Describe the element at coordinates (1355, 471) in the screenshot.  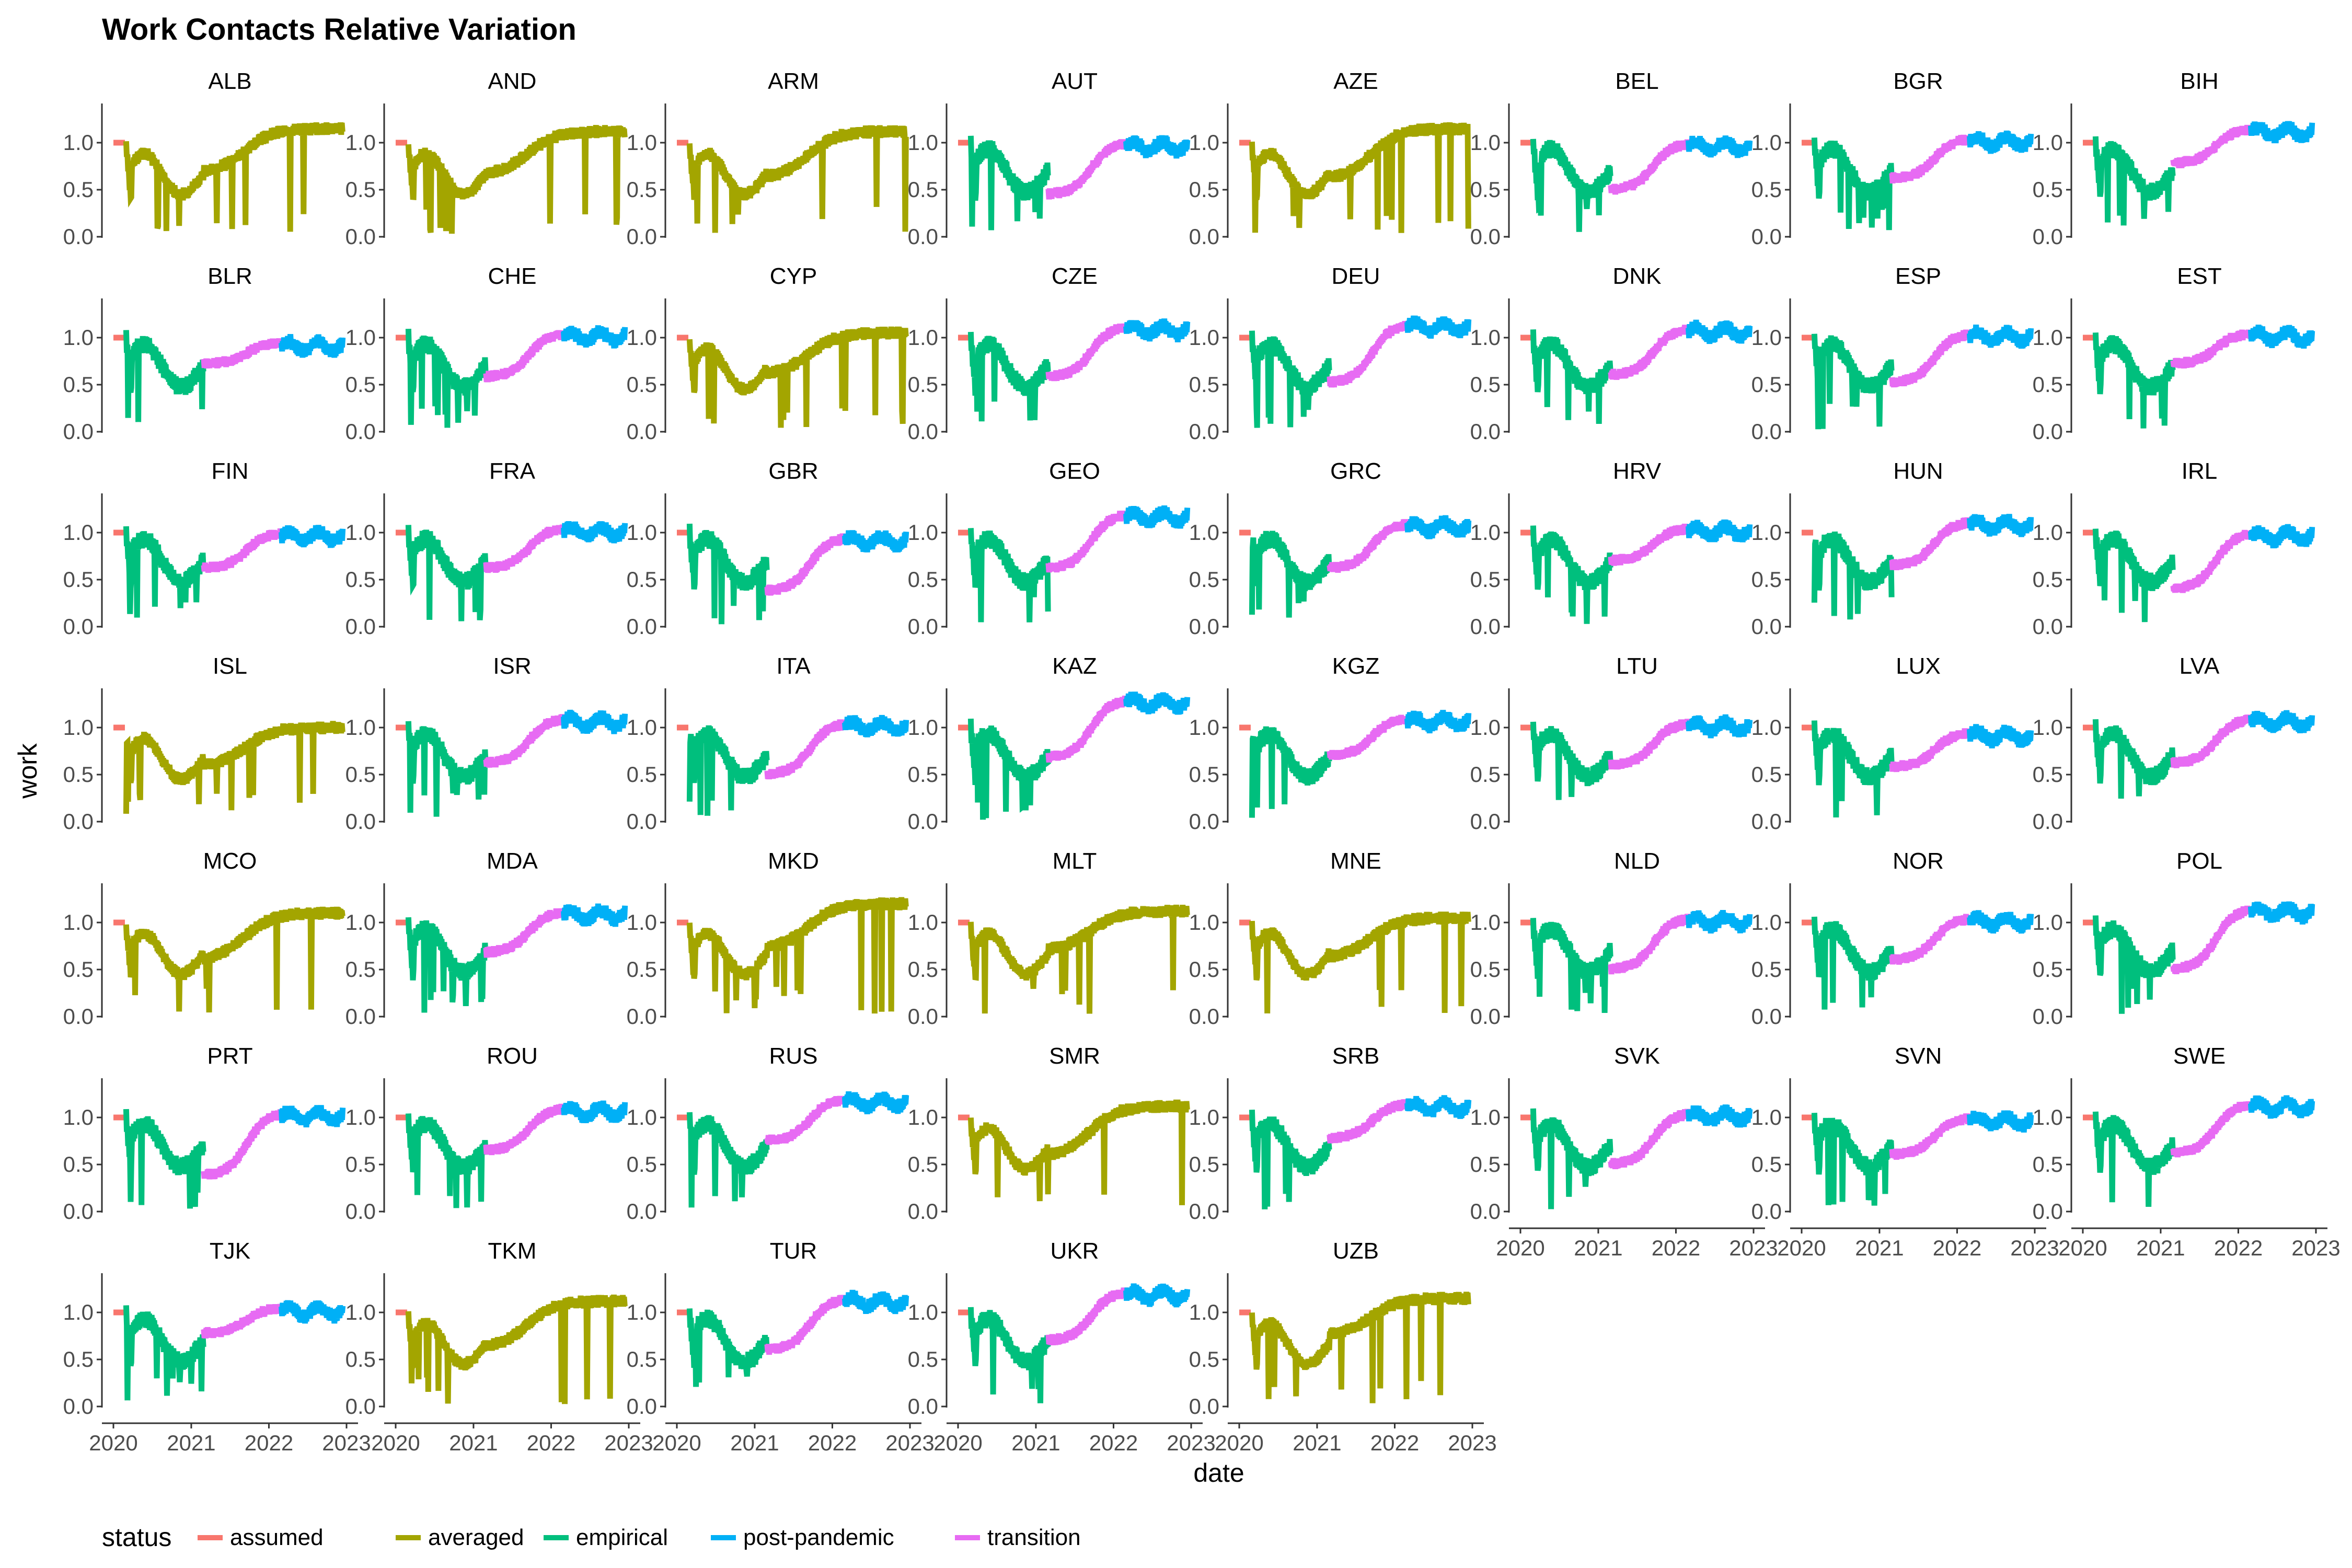
I see `facet-label: GRC` at that location.